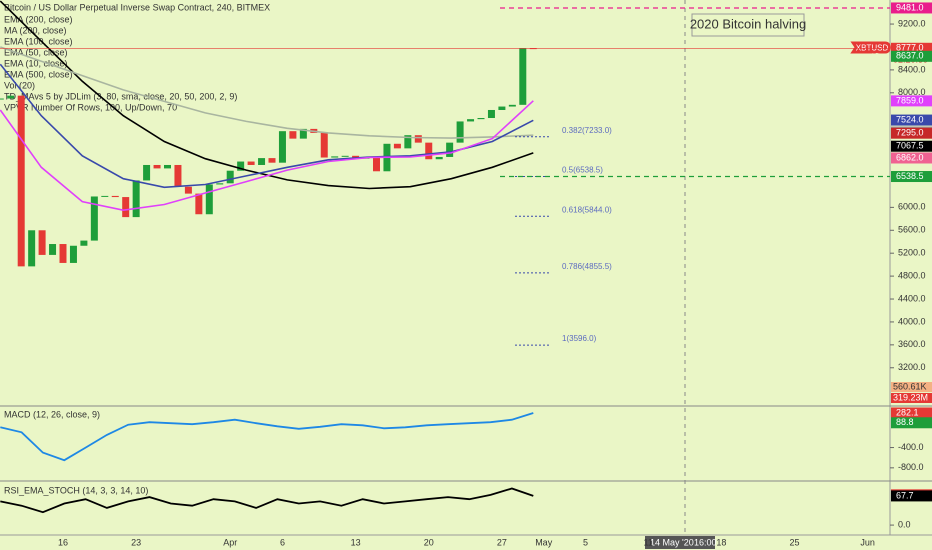 The height and width of the screenshot is (550, 932). I want to click on fib-label: 0.786(4855.5), so click(587, 266).